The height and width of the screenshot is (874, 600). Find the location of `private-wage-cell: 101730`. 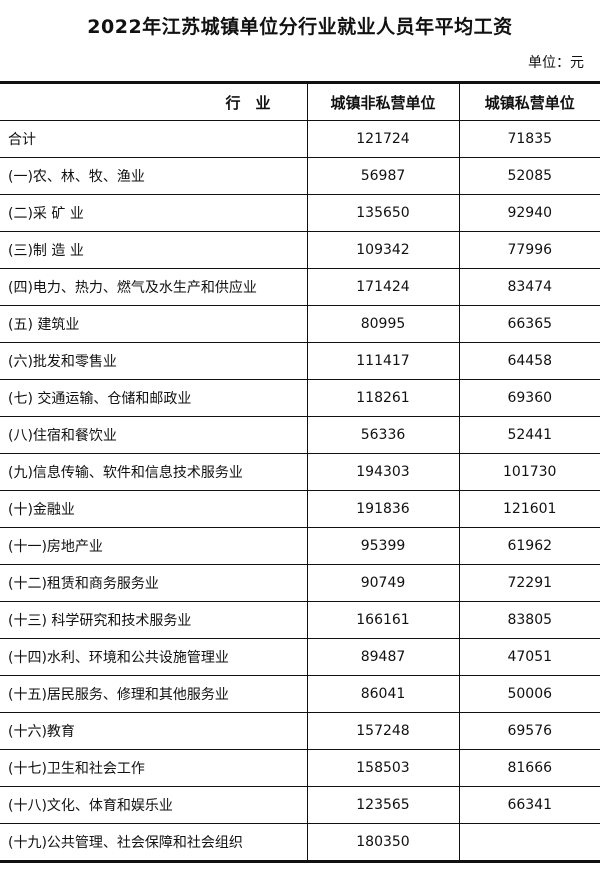

private-wage-cell: 101730 is located at coordinates (529, 472).